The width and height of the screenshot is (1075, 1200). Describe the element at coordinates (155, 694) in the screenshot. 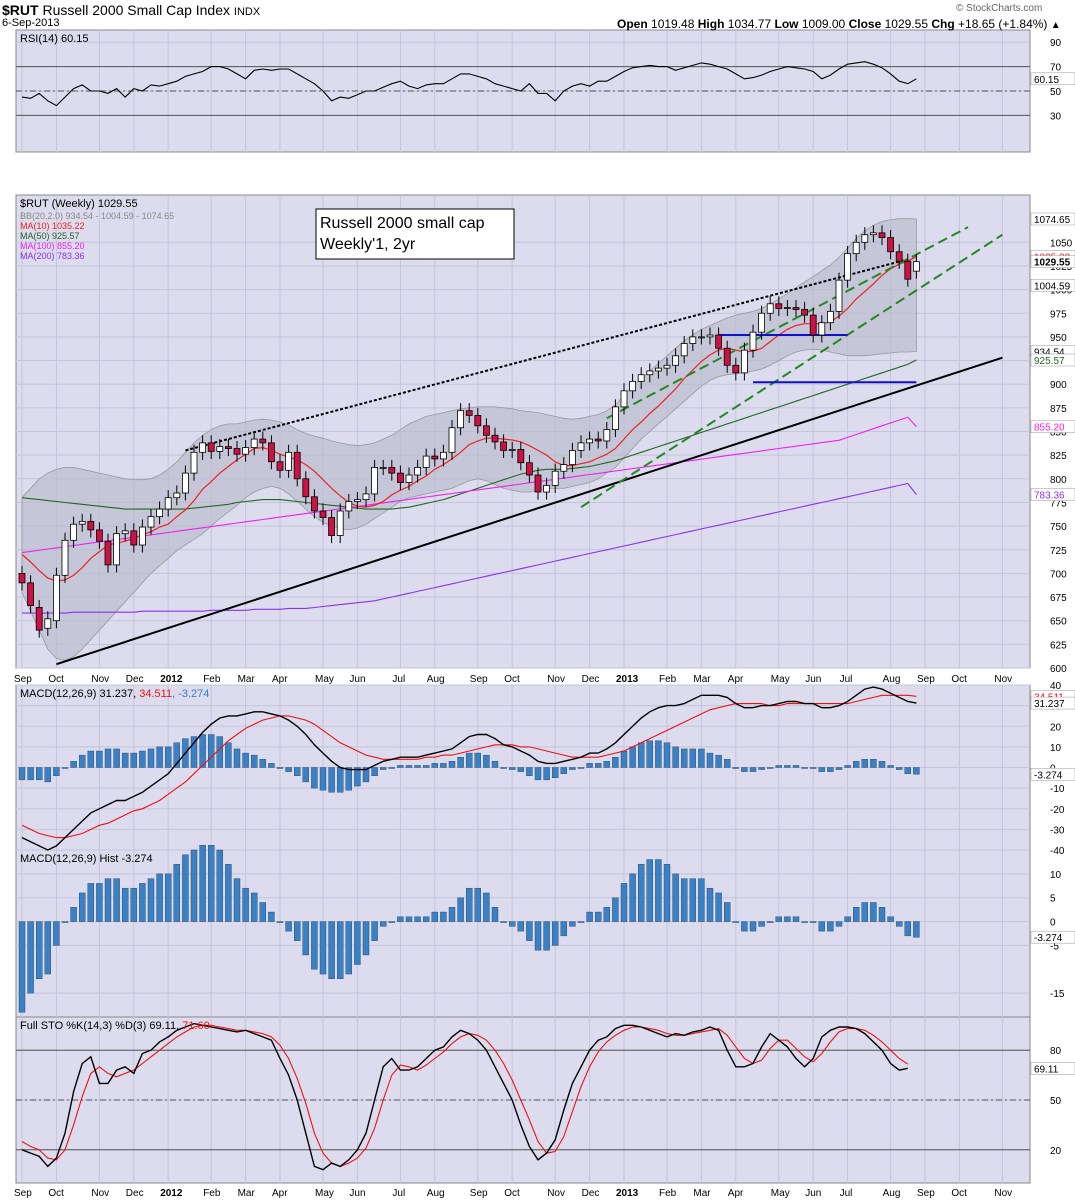

I see `panel-title-part: 34.511` at that location.